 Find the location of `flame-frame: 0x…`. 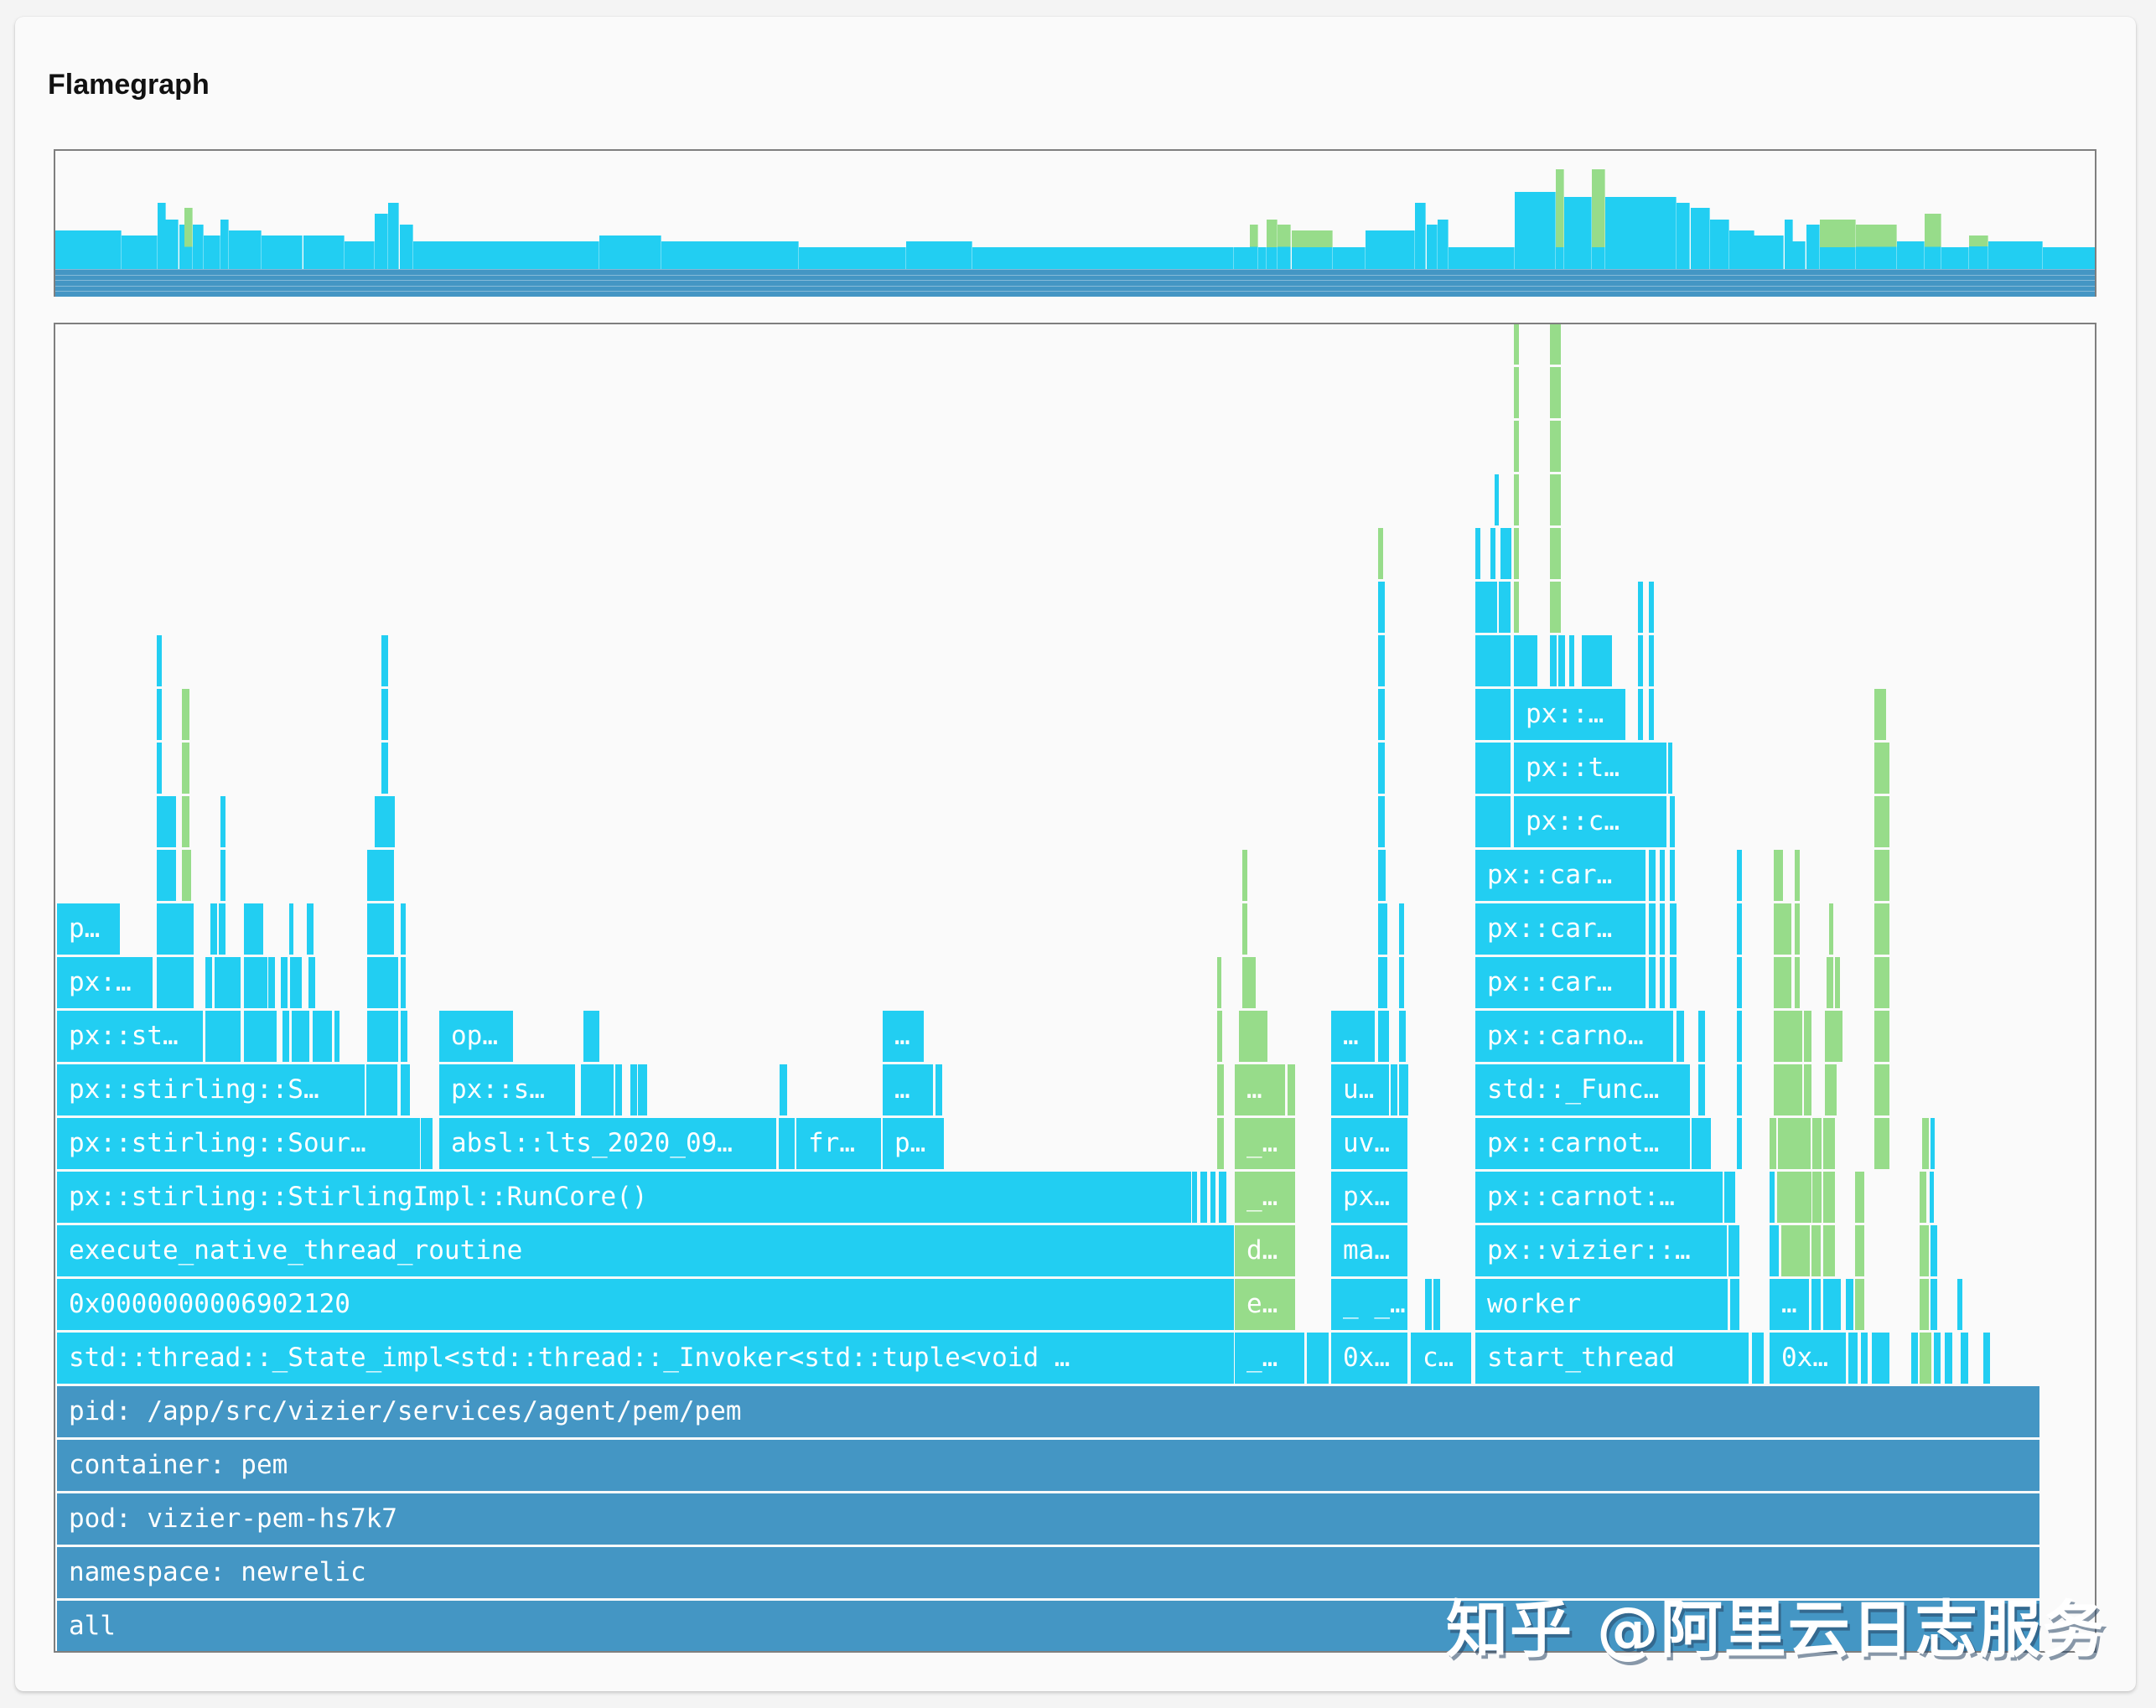

flame-frame: 0x… is located at coordinates (1809, 1360).